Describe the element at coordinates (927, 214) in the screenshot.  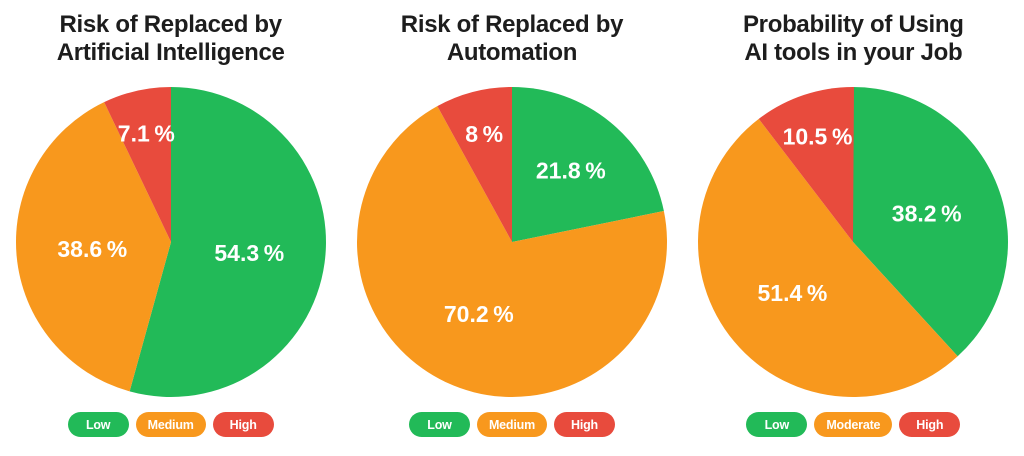
I see `slice-value-label: 38.2 %` at that location.